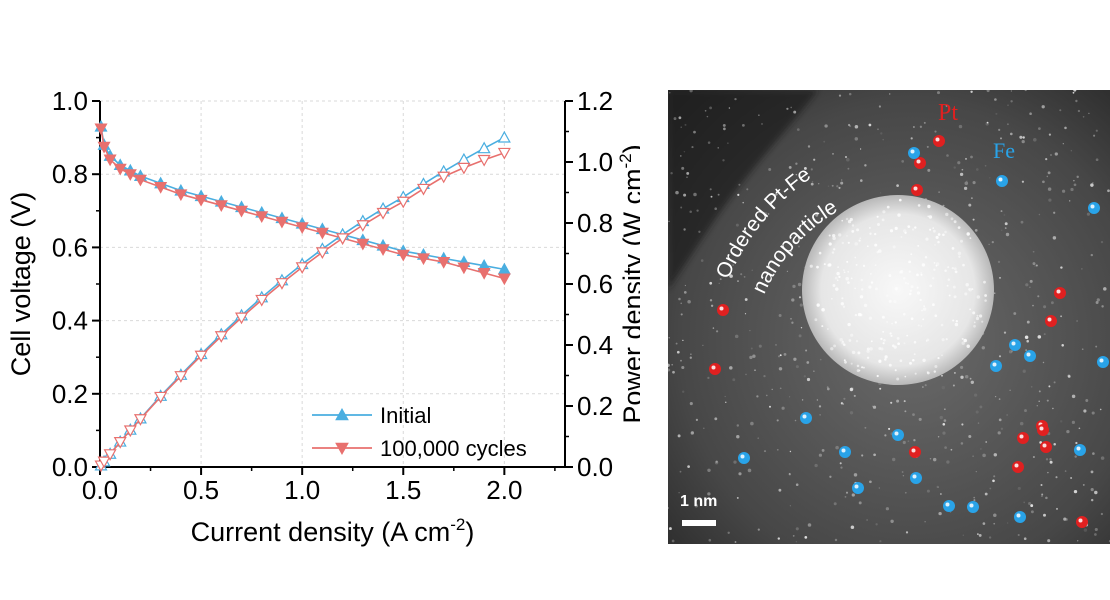  What do you see at coordinates (405, 415) in the screenshot?
I see `legend-label: Initial` at bounding box center [405, 415].